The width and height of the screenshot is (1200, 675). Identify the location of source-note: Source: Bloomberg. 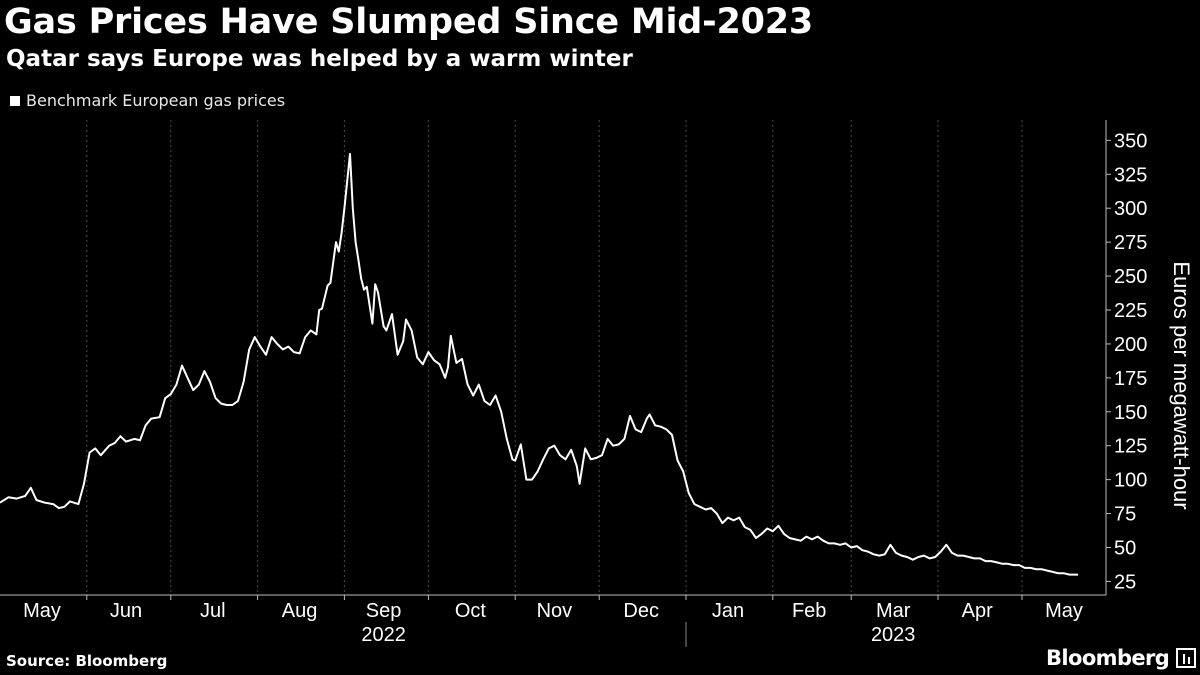
(87, 661).